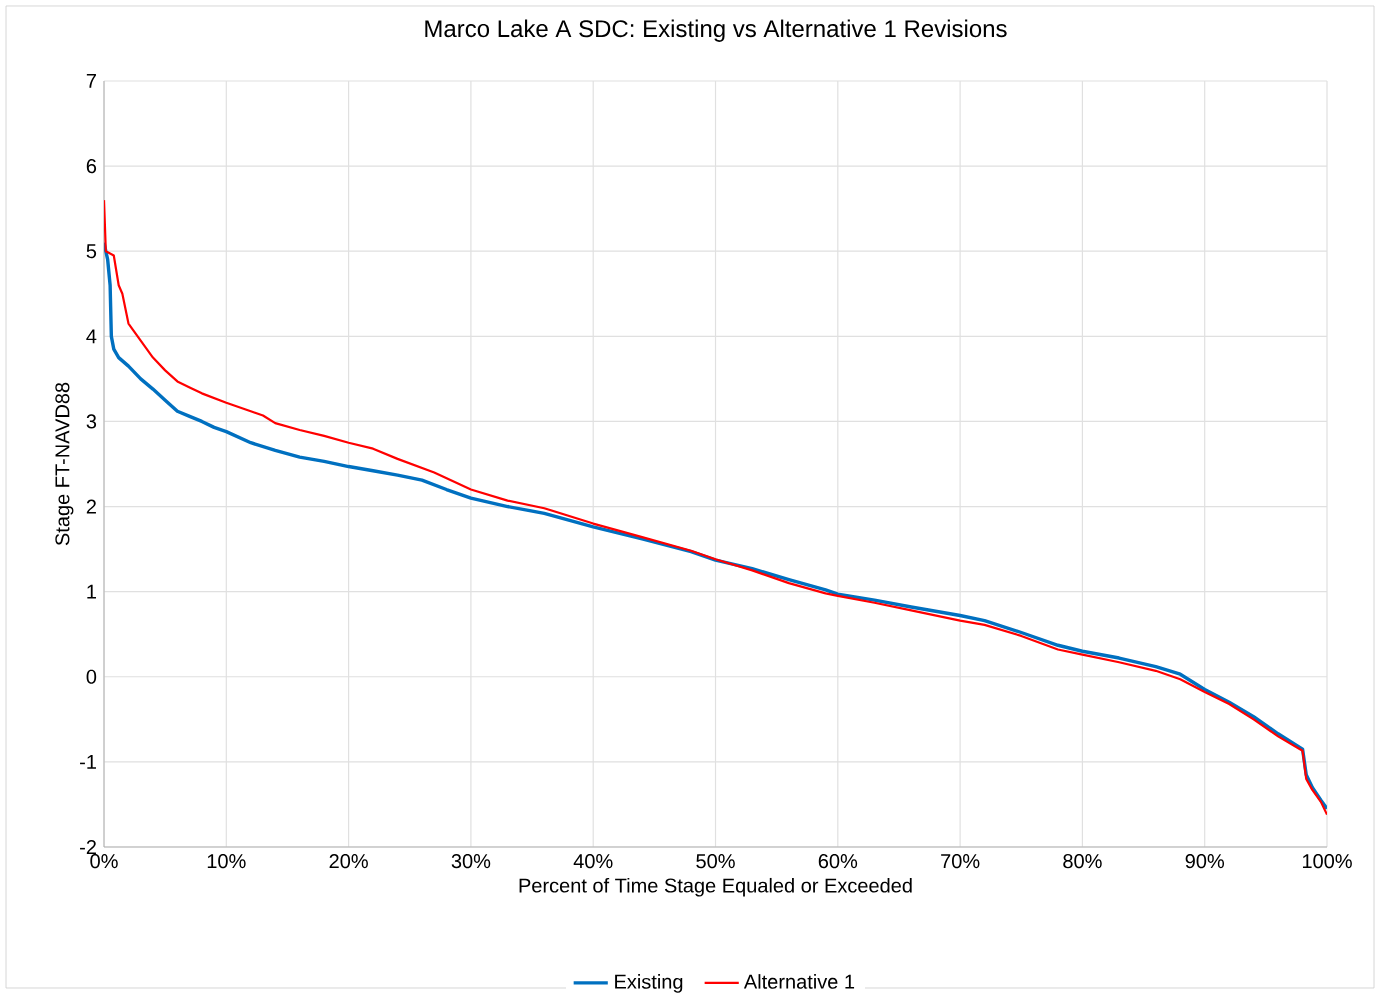 Image resolution: width=1380 pixels, height=994 pixels. Describe the element at coordinates (715, 861) in the screenshot. I see `x-tick-label: 50%` at that location.